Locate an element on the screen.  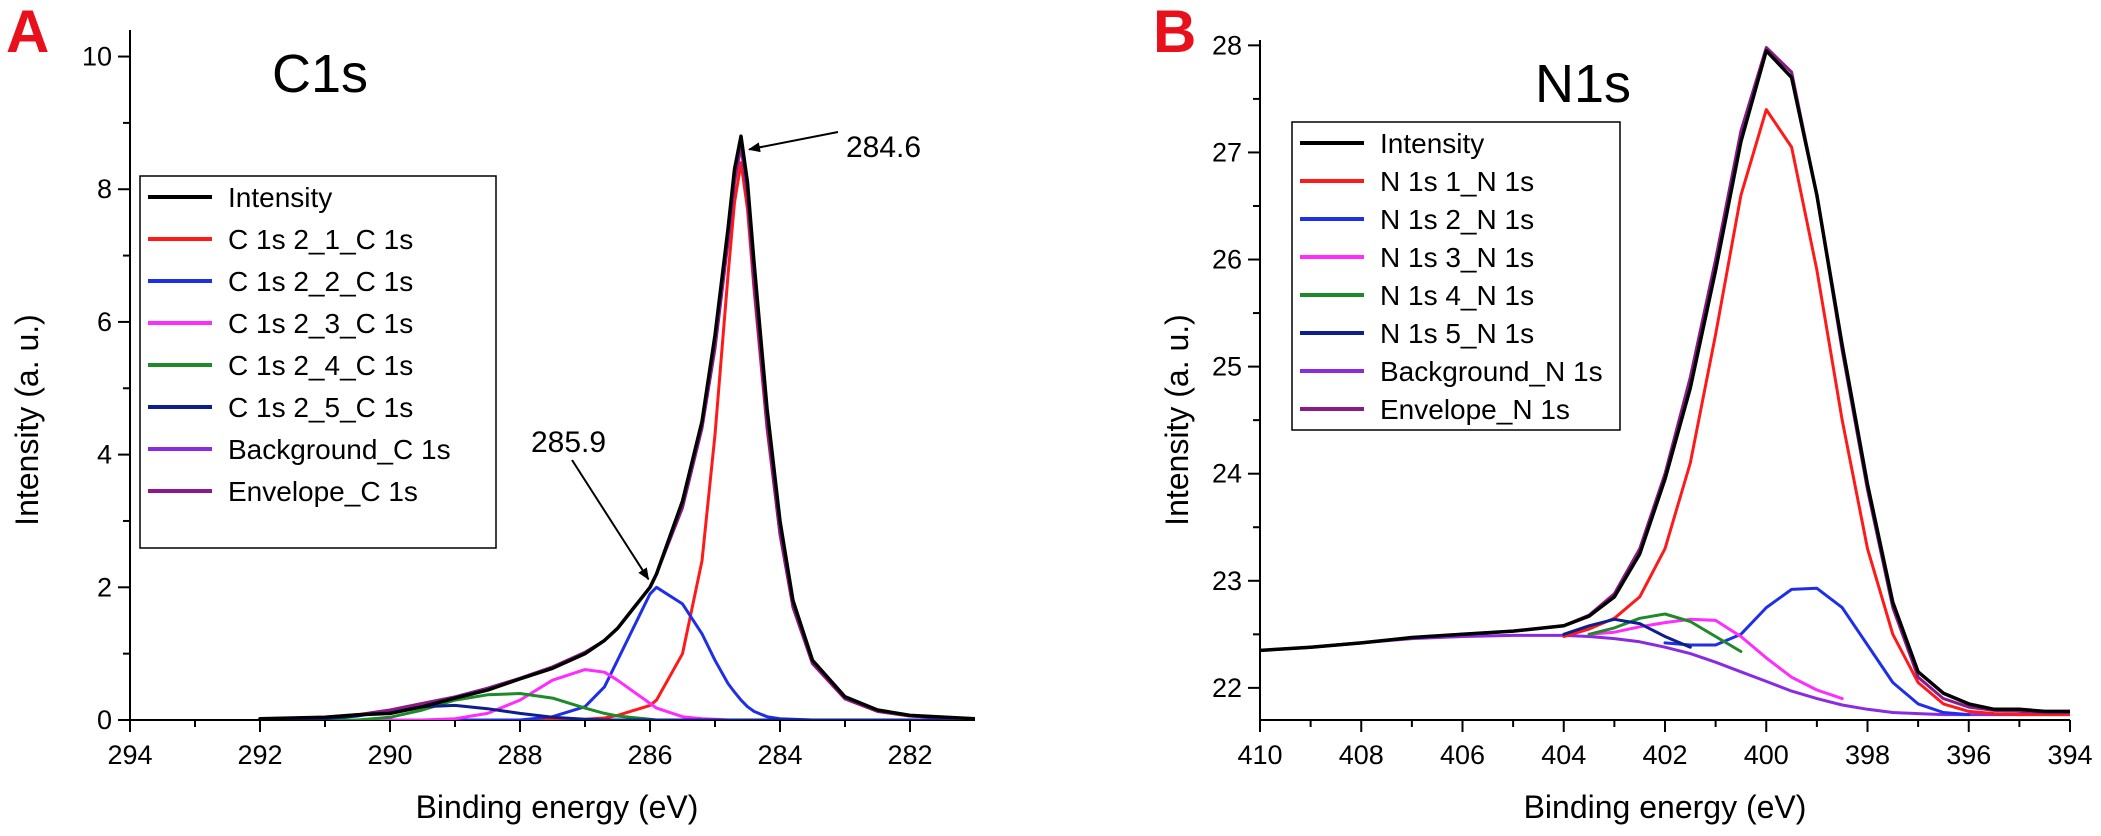
annotation-label-285-9: 285.9 is located at coordinates (568, 442).